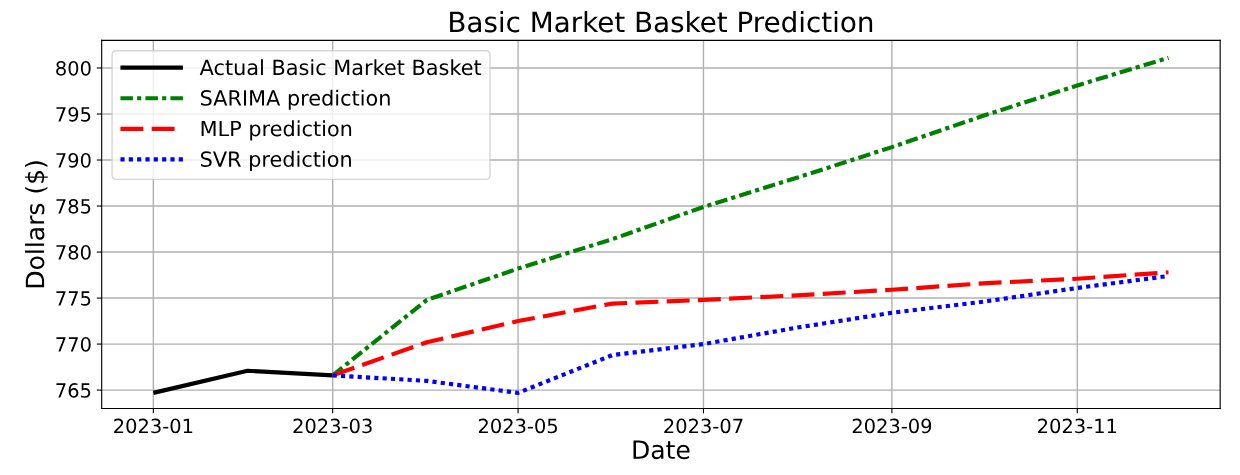 This screenshot has height=475, width=1240. Describe the element at coordinates (332, 426) in the screenshot. I see `x-tick-label: 2023-03` at that location.